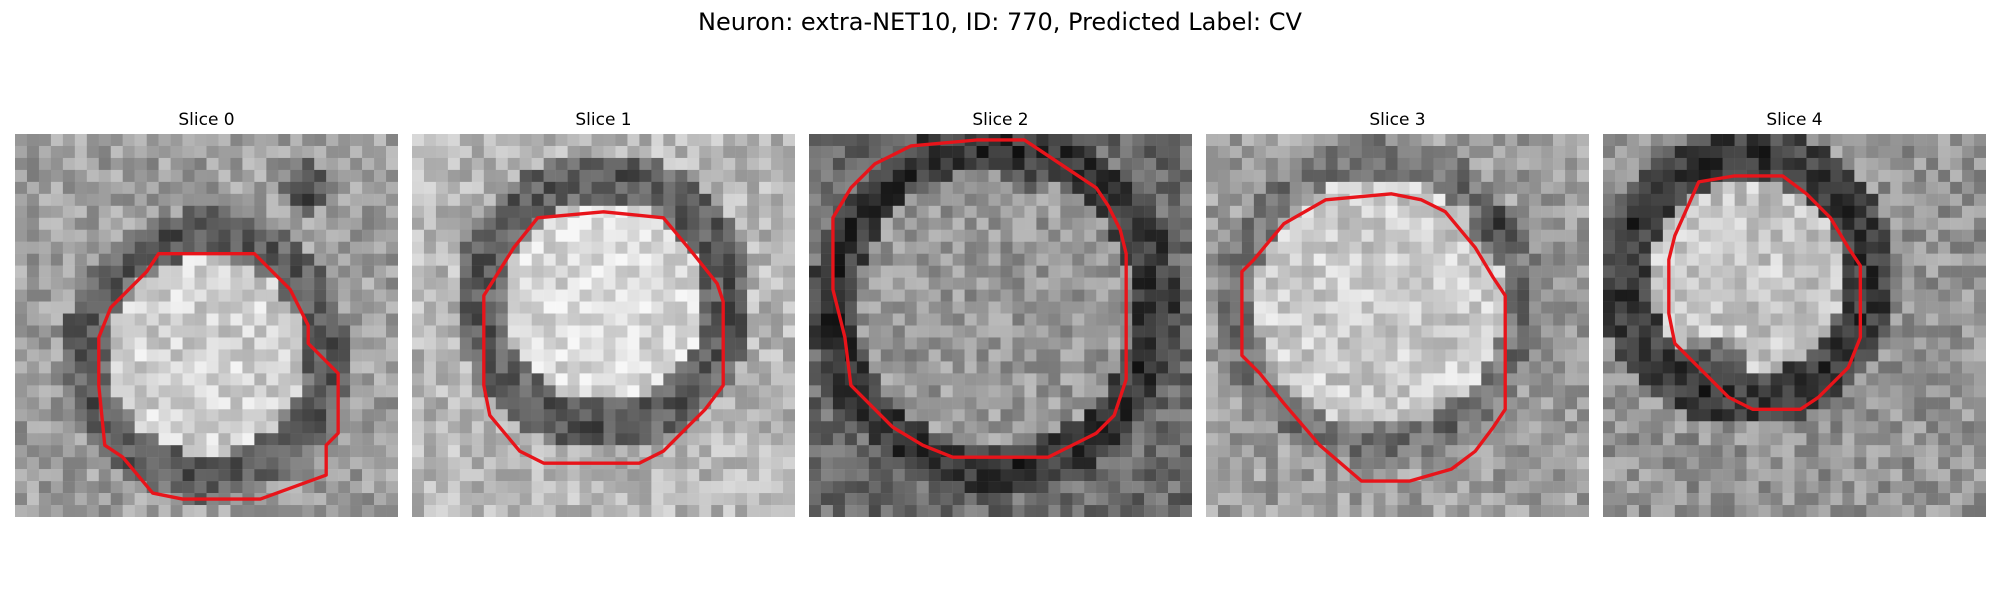 This screenshot has height=600, width=2000. What do you see at coordinates (1794, 120) in the screenshot?
I see `slice-title-4: Slice 4` at bounding box center [1794, 120].